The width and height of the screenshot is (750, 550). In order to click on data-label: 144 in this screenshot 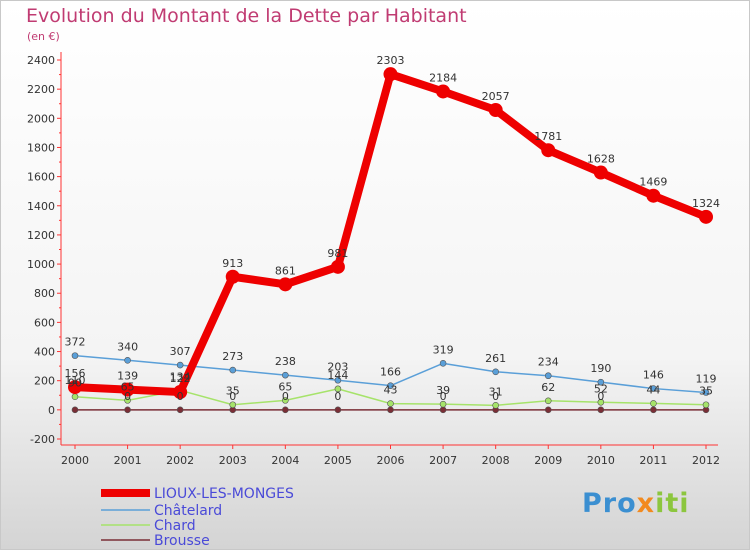, I will do `click(337, 375)`.